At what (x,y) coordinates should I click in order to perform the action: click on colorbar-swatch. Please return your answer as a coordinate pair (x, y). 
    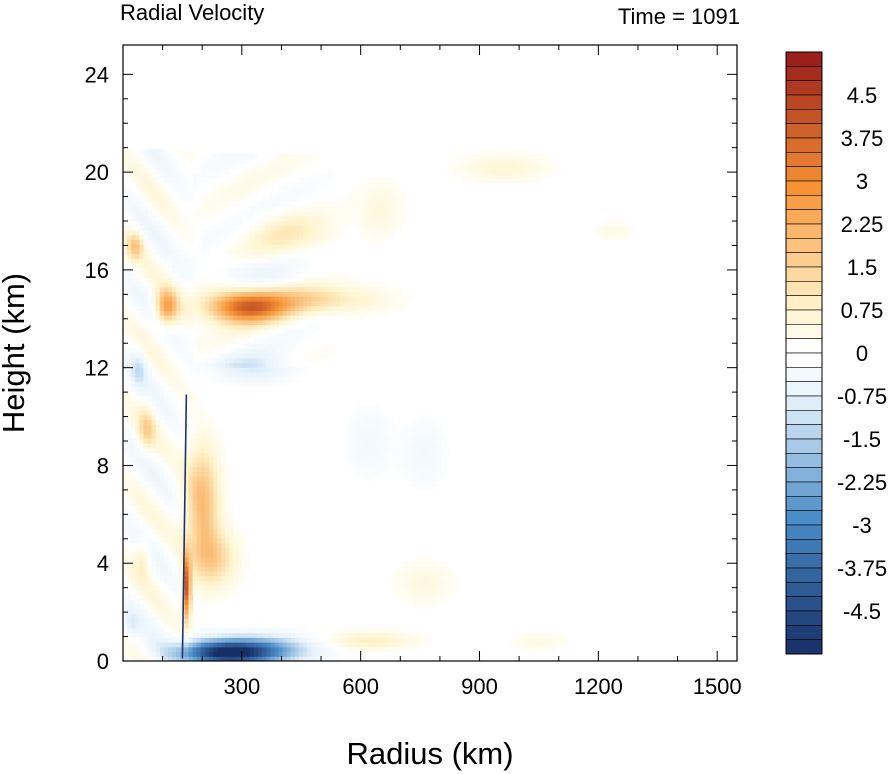
    Looking at the image, I should click on (804, 518).